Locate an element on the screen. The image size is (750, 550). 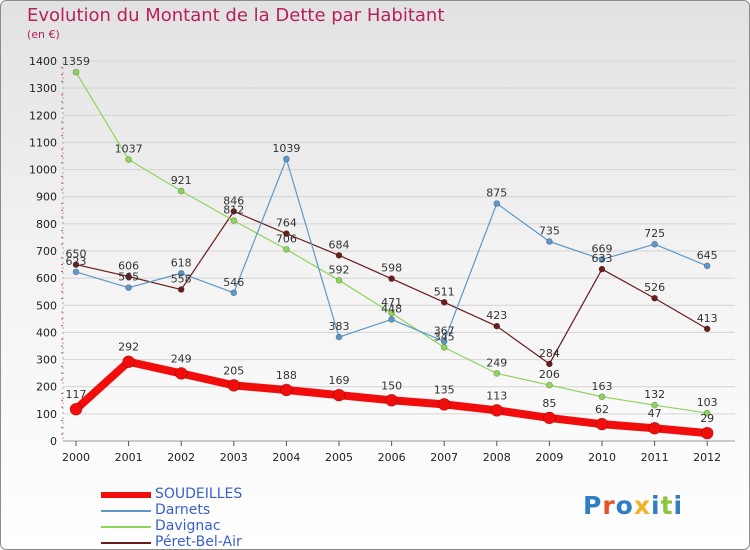
logo-letter: i is located at coordinates (678, 505).